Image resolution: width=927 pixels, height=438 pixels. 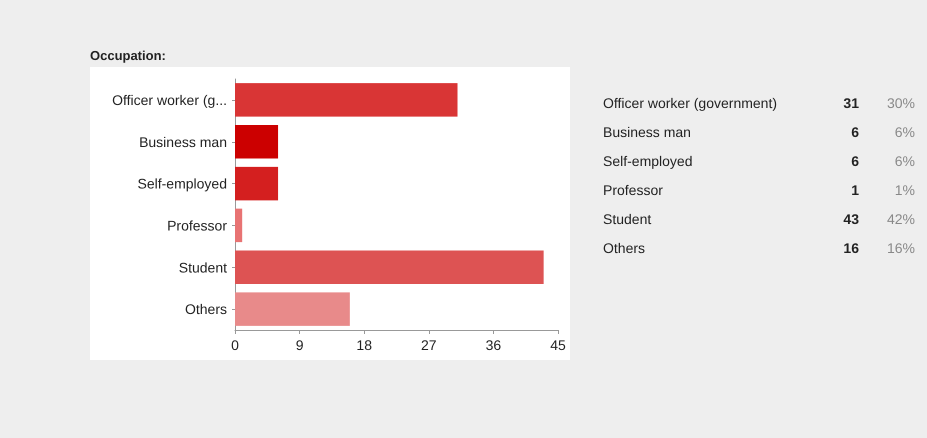 I want to click on text: Business man, so click(x=647, y=132).